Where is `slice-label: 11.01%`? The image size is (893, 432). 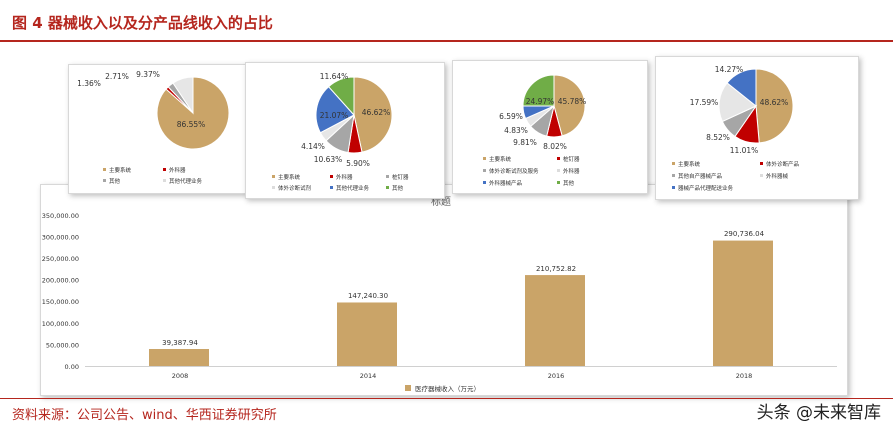 slice-label: 11.01% is located at coordinates (744, 150).